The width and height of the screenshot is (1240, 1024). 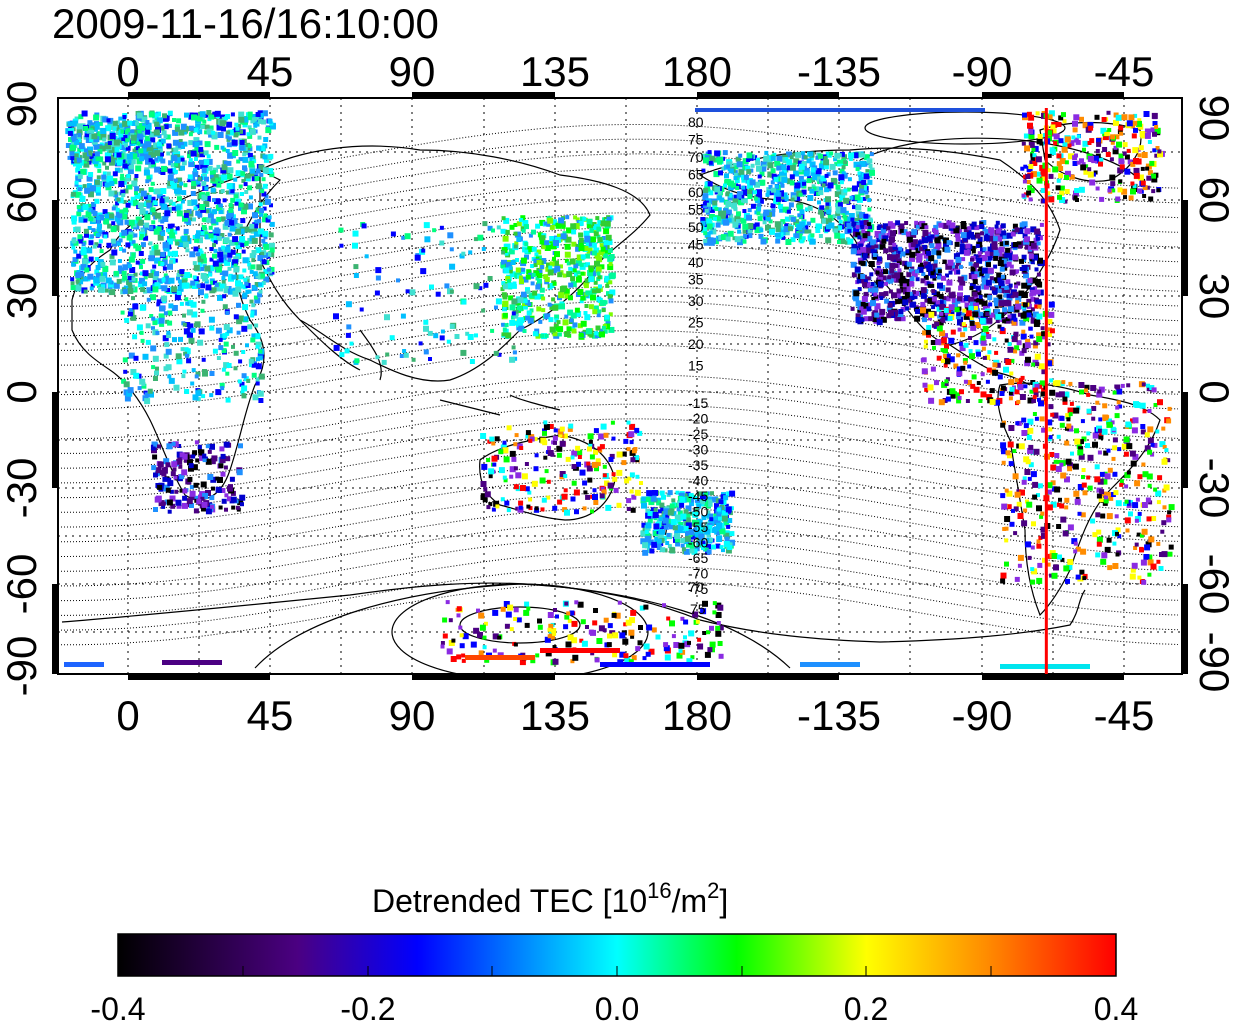 What do you see at coordinates (270, 71) in the screenshot?
I see `top-lon-label: 45` at bounding box center [270, 71].